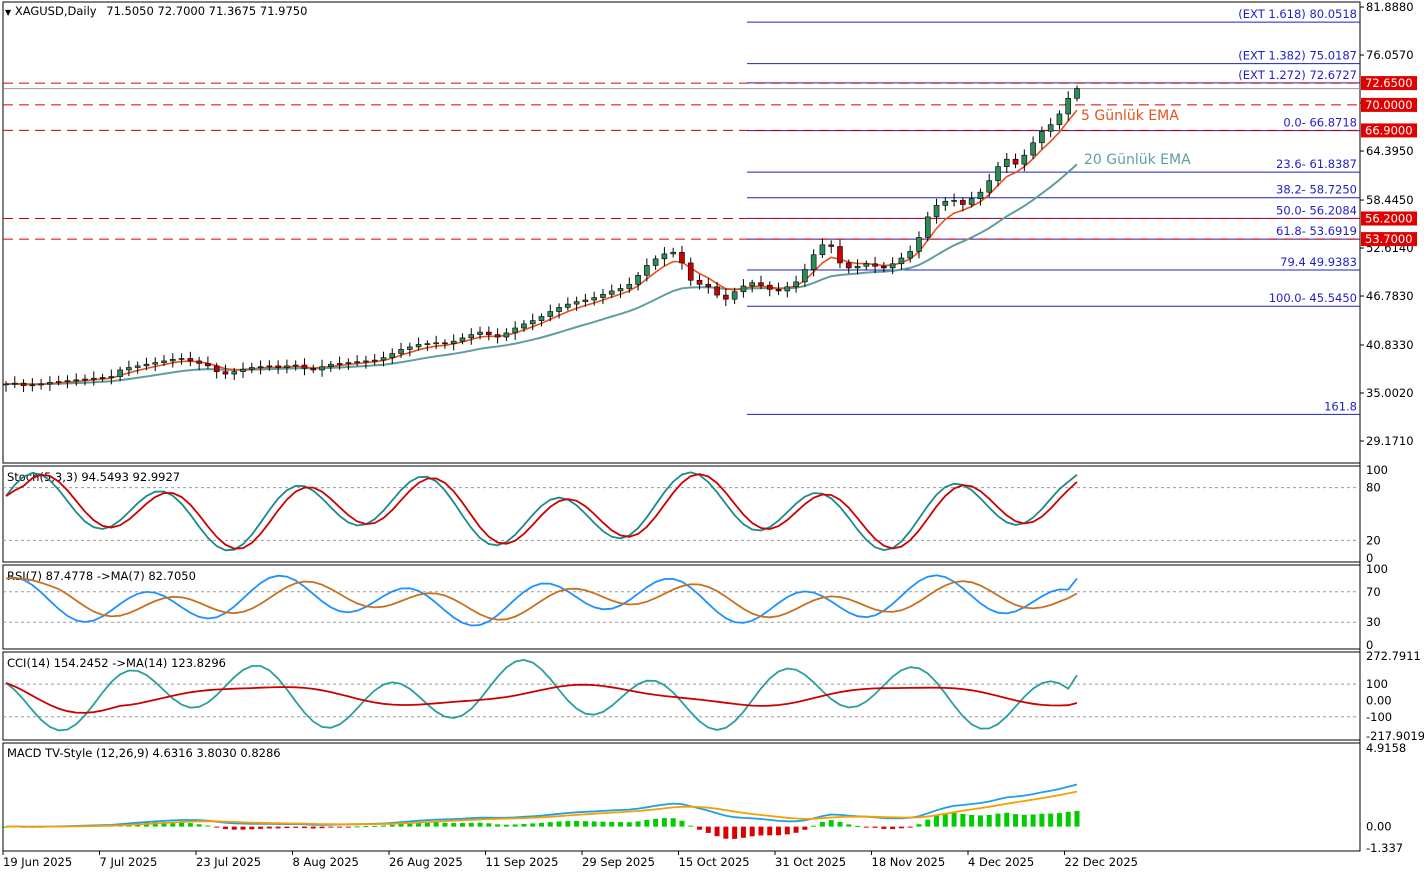 The height and width of the screenshot is (874, 1424). What do you see at coordinates (541, 698) in the screenshot?
I see `cci-ma-line` at bounding box center [541, 698].